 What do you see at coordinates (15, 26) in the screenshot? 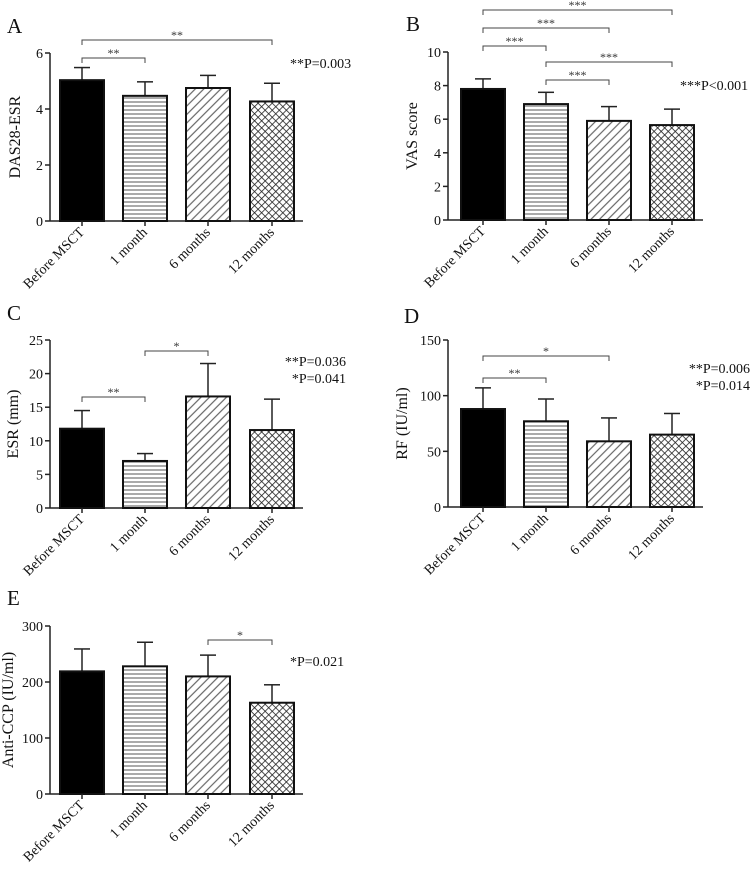
I see `panel-letter: A` at bounding box center [15, 26].